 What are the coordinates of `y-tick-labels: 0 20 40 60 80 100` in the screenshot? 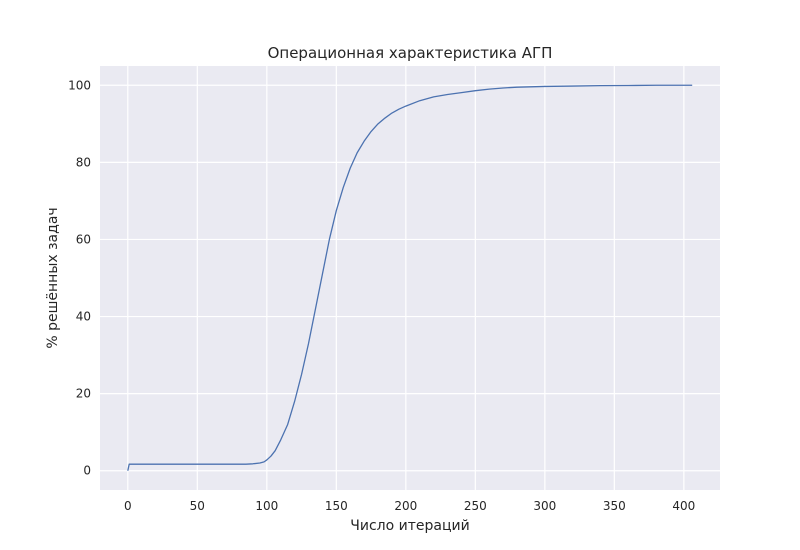 It's located at (79, 277).